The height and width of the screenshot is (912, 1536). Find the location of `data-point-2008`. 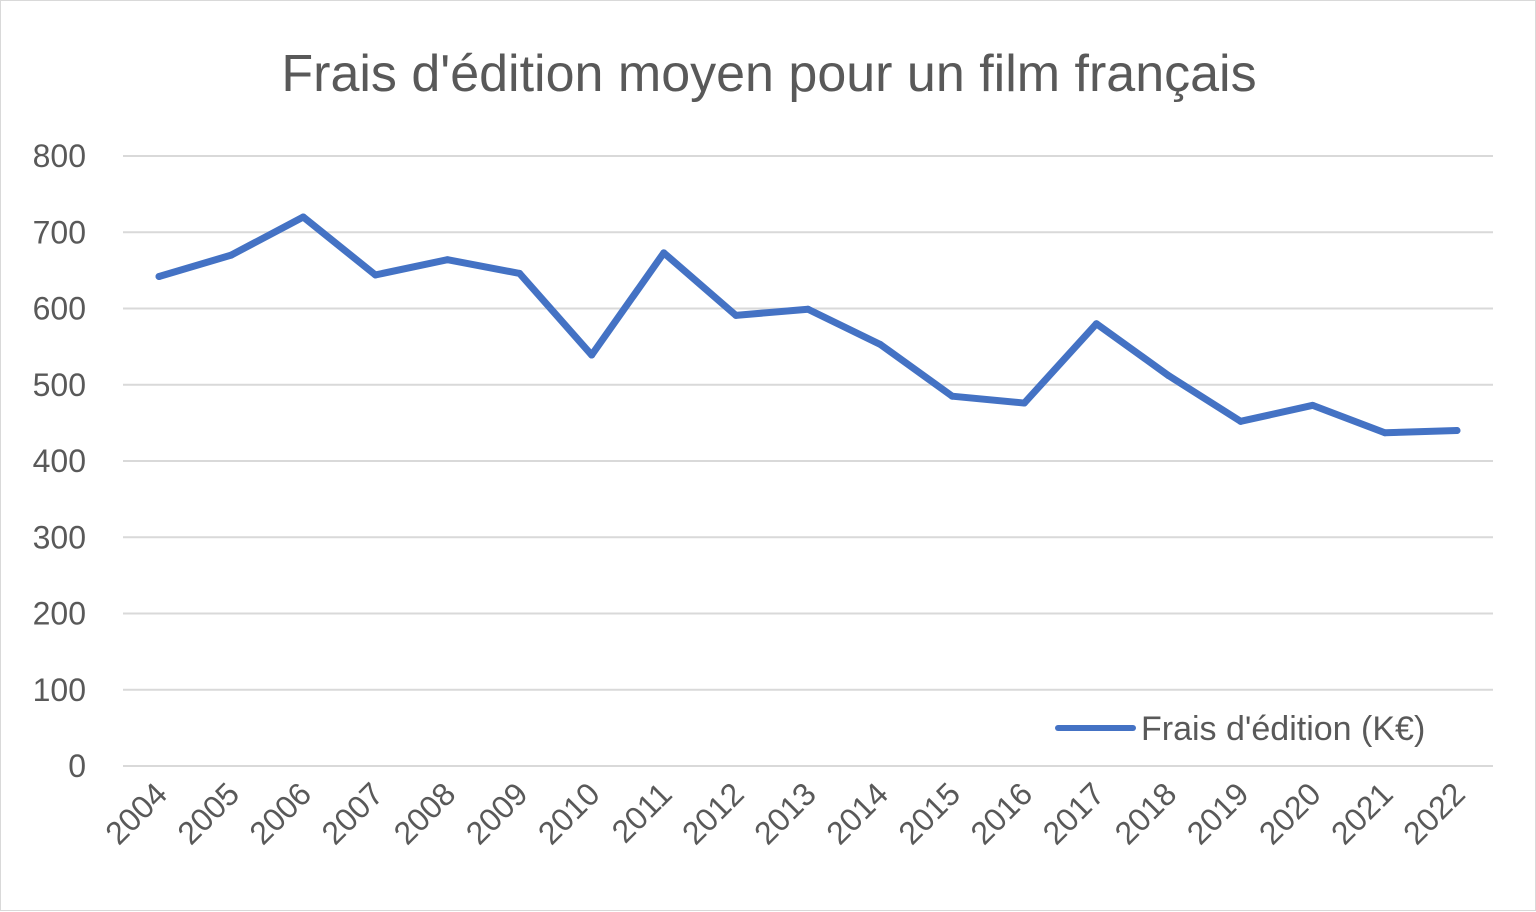

data-point-2008 is located at coordinates (447, 260).